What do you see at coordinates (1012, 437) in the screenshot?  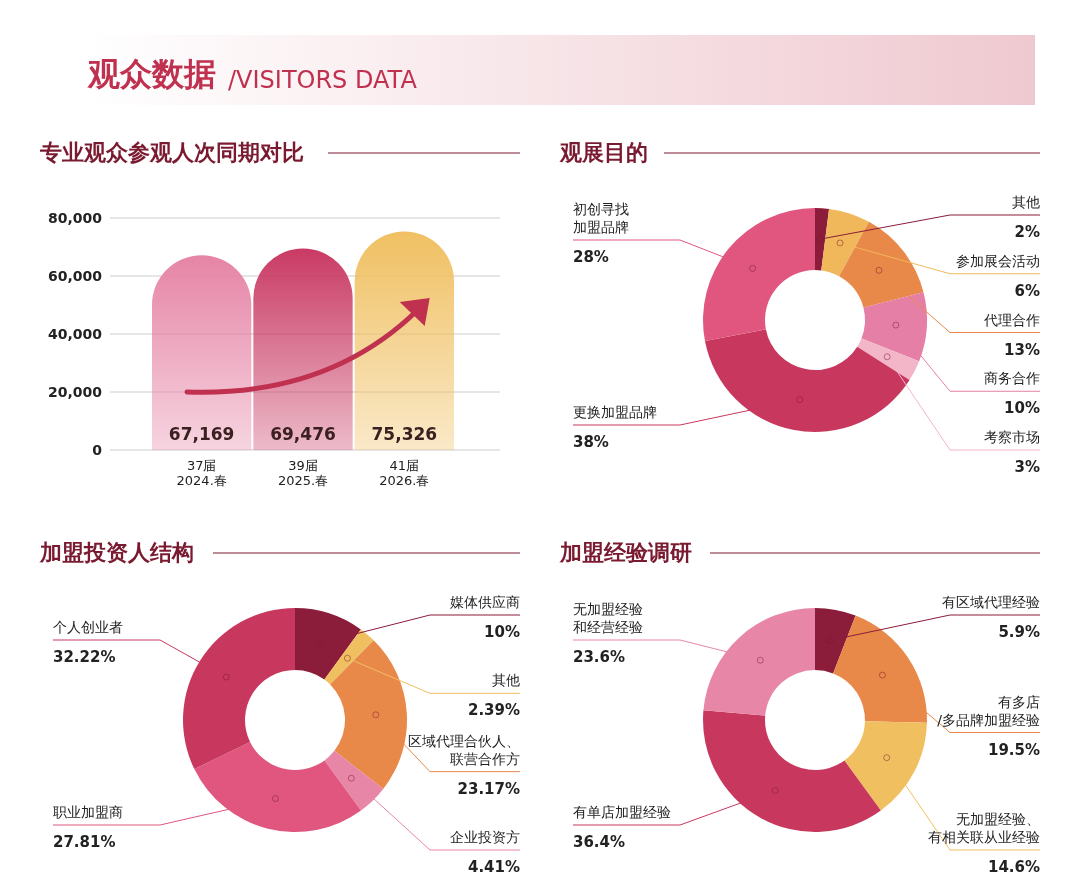 I see `slice-label: 考察市场` at bounding box center [1012, 437].